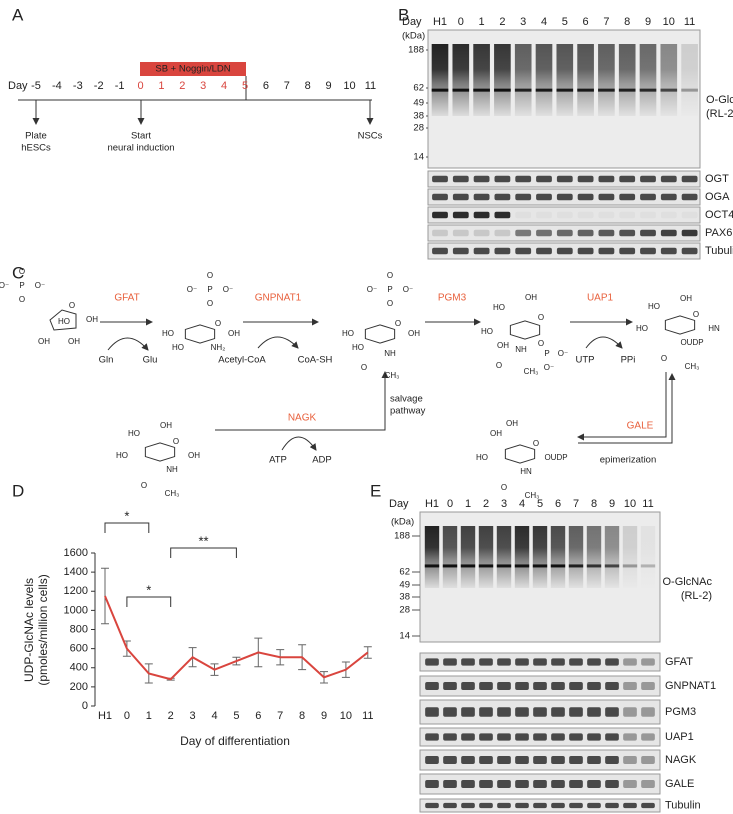 The width and height of the screenshot is (733, 814). I want to click on lane-label: 3, so click(504, 504).